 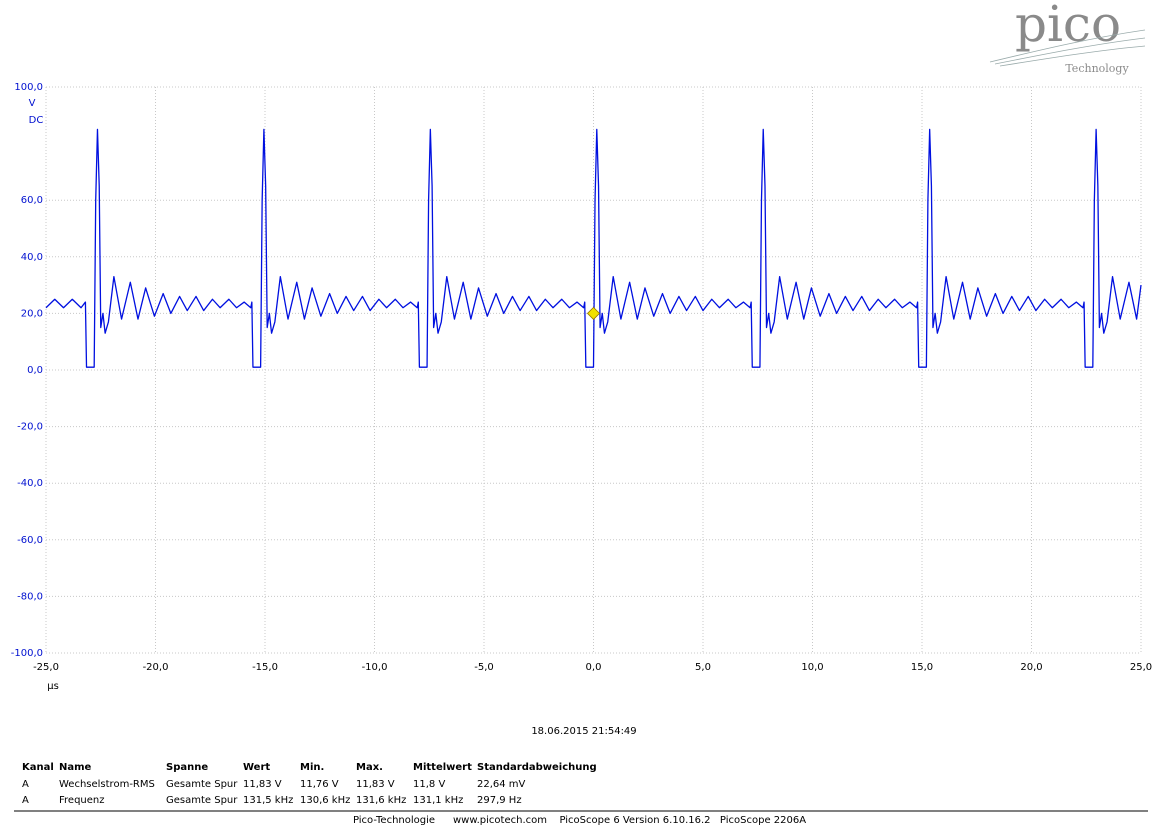 What do you see at coordinates (256, 767) in the screenshot?
I see `table-header: Wert` at bounding box center [256, 767].